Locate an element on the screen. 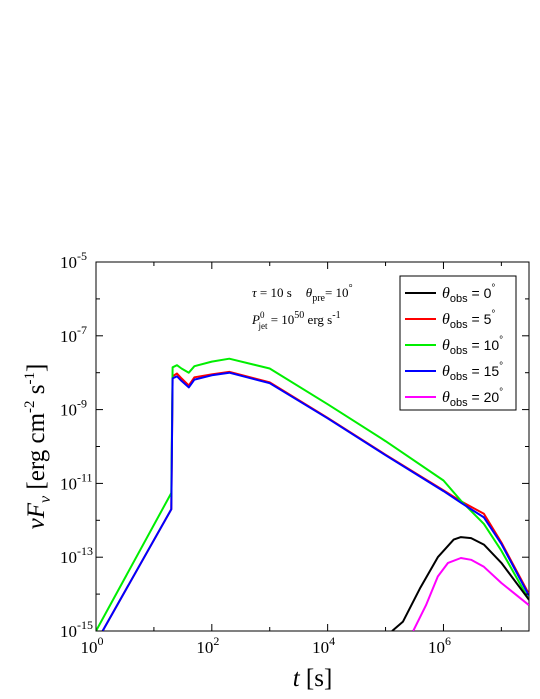 The image size is (540, 699). legend-box is located at coordinates (458, 343).